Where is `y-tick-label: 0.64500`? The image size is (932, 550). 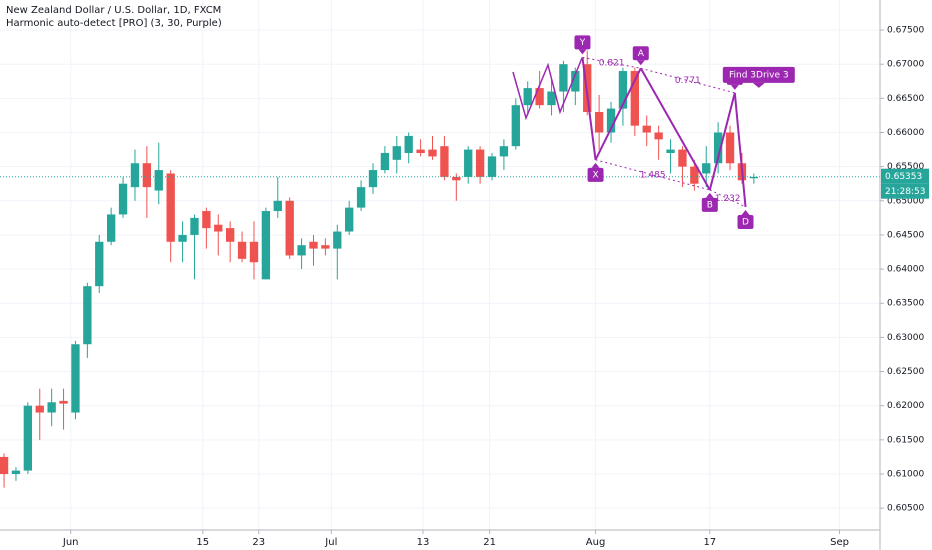
y-tick-label: 0.64500 is located at coordinates (905, 235).